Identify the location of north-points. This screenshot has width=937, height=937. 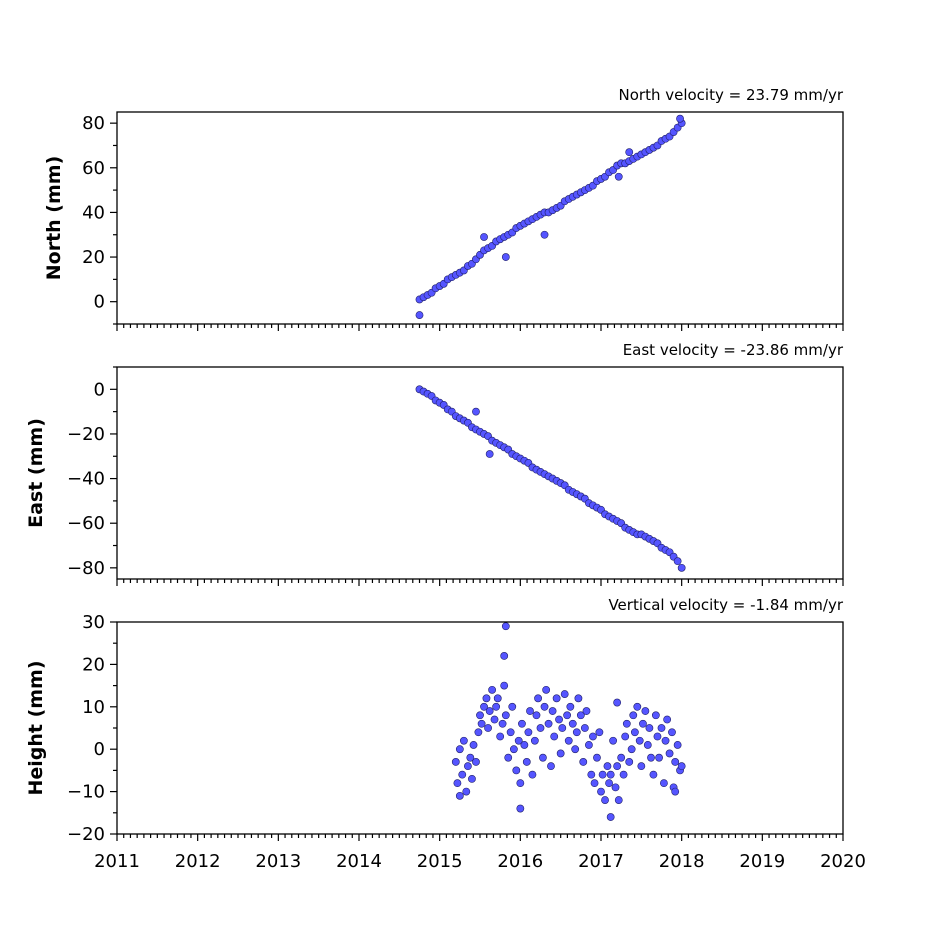
(550, 216).